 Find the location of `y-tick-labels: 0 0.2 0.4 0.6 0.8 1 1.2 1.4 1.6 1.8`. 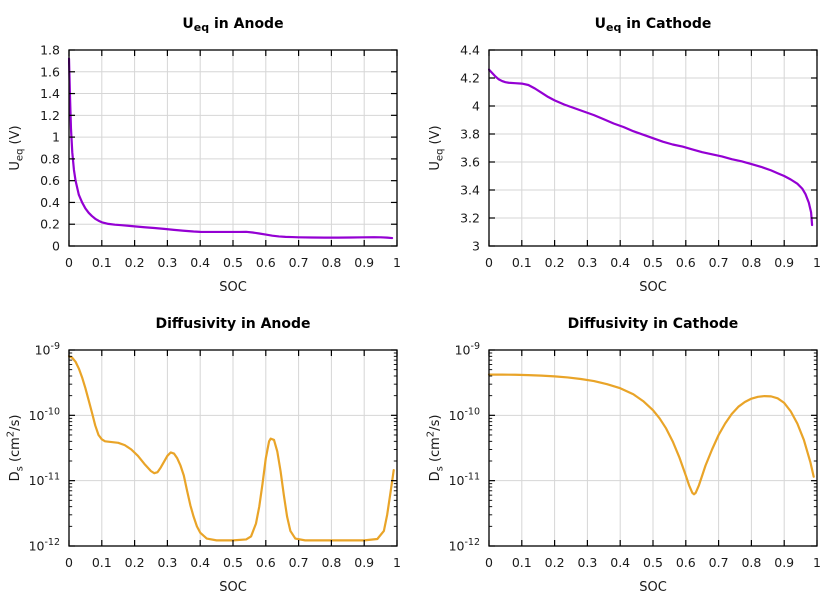

y-tick-labels: 0 0.2 0.4 0.6 0.8 1 1.2 1.4 1.6 1.8 is located at coordinates (50, 148).